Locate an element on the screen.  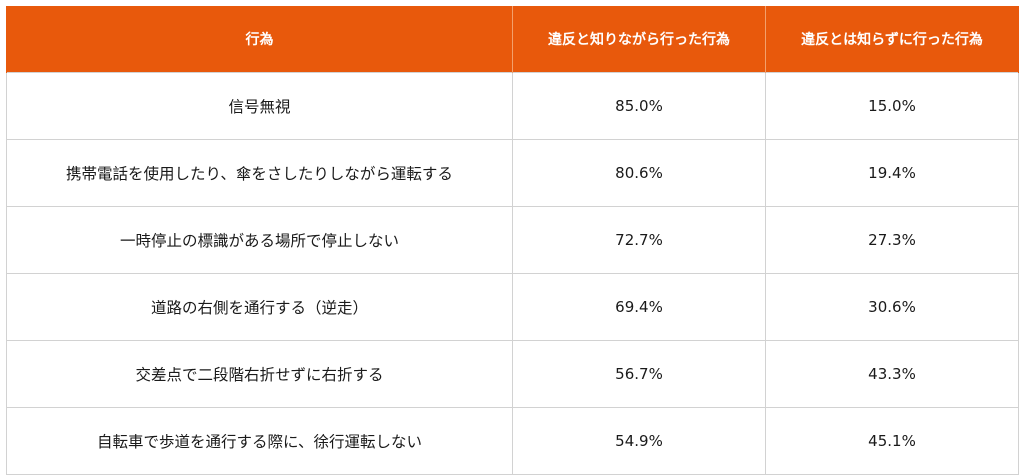
act-cell: 交差点で二段階右折せずに右折する is located at coordinates (259, 374).